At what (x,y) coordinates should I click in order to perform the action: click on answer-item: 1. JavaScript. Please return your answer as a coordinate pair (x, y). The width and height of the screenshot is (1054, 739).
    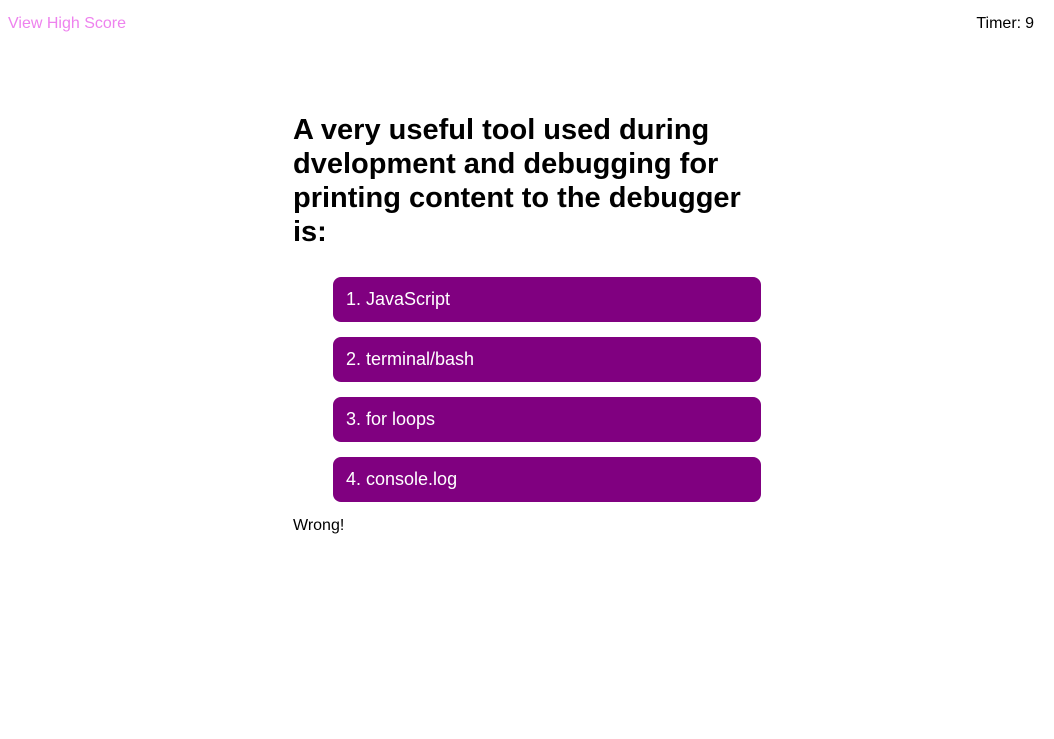
    Looking at the image, I should click on (547, 299).